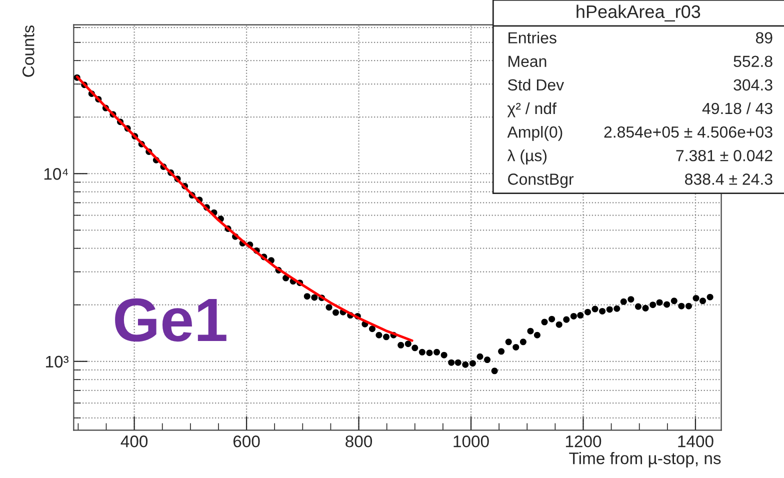 This screenshot has width=784, height=478. Describe the element at coordinates (688, 132) in the screenshot. I see `annotation: 2.854e+05 ± 4.506e+03` at that location.